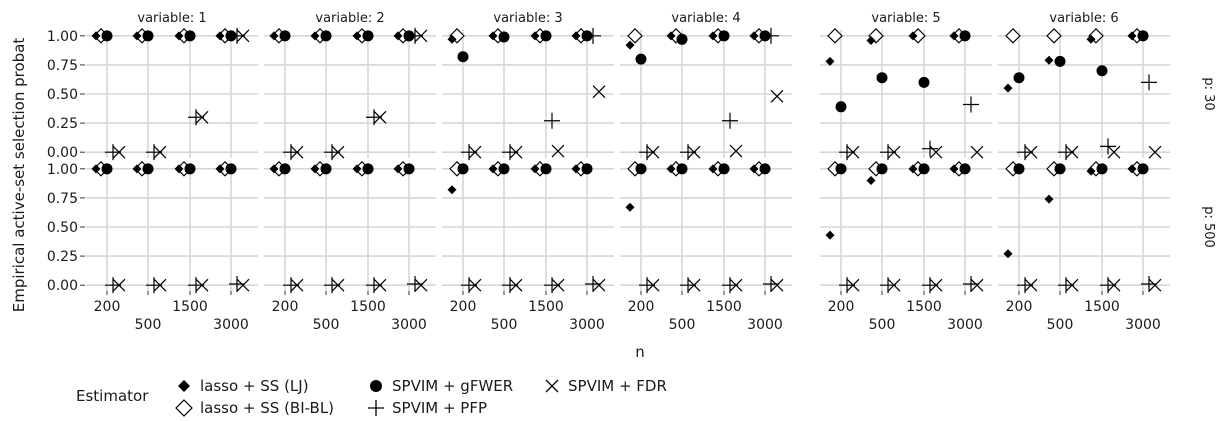  I want to click on legend-item-lasso-bibl: lasso + SS (BI-BL), so click(254, 408).